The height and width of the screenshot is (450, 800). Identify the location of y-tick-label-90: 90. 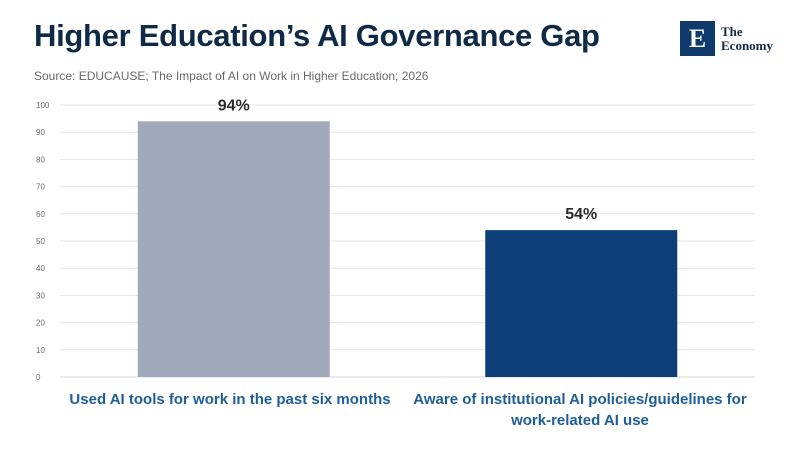
(40, 132).